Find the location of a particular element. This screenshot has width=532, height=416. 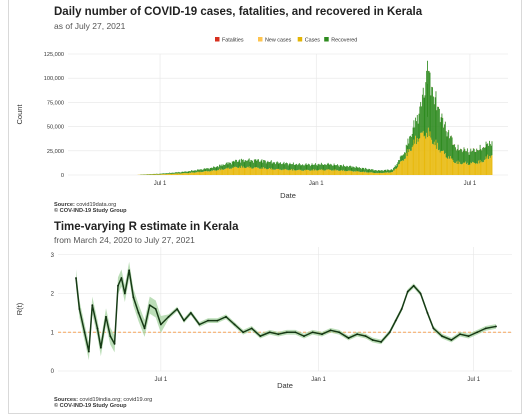

panel2-copyright: © COV-IND-19 Study Group is located at coordinates (90, 406).